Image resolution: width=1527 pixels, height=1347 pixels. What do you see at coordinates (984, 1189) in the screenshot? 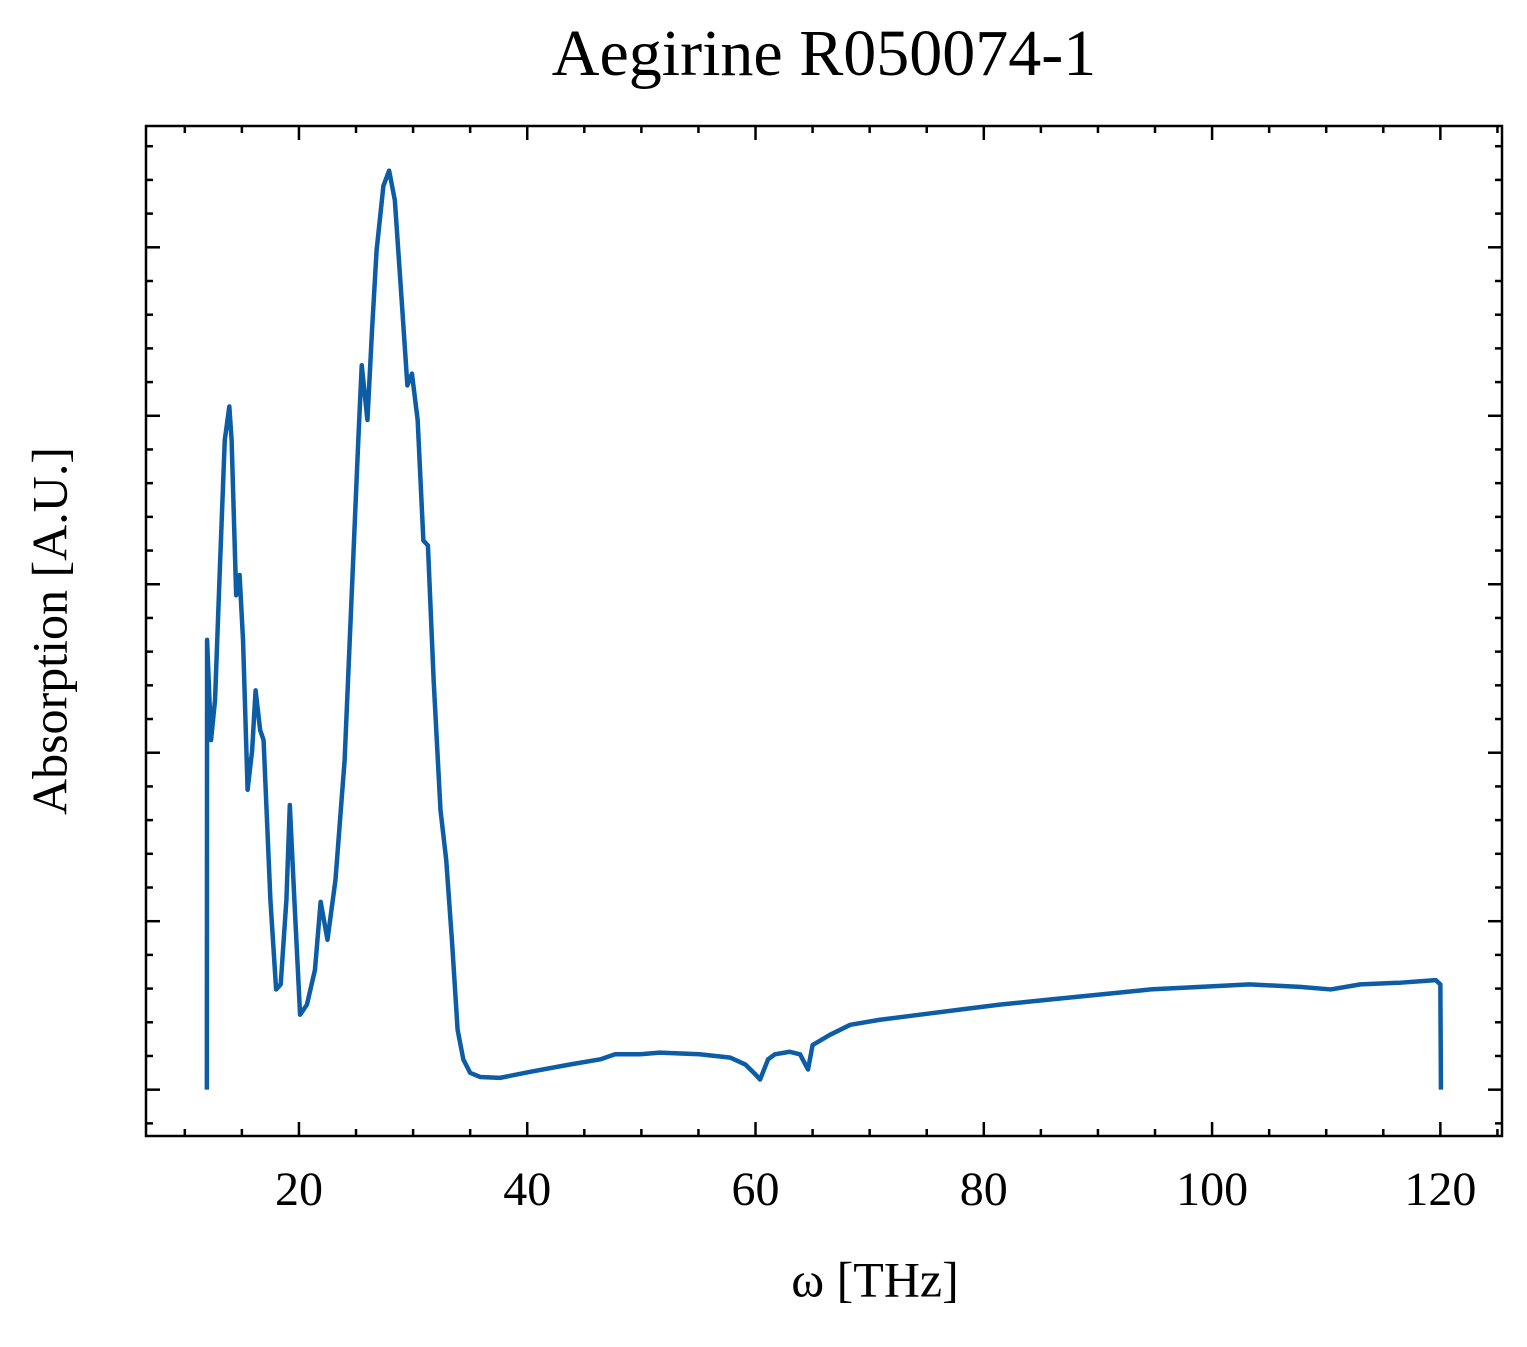
I see `x-tick-label: 80` at bounding box center [984, 1189].